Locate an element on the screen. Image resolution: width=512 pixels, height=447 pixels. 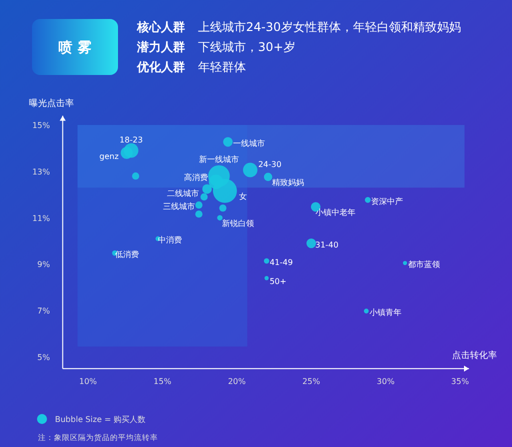
y-tick-label: 9% is located at coordinates (43, 265).